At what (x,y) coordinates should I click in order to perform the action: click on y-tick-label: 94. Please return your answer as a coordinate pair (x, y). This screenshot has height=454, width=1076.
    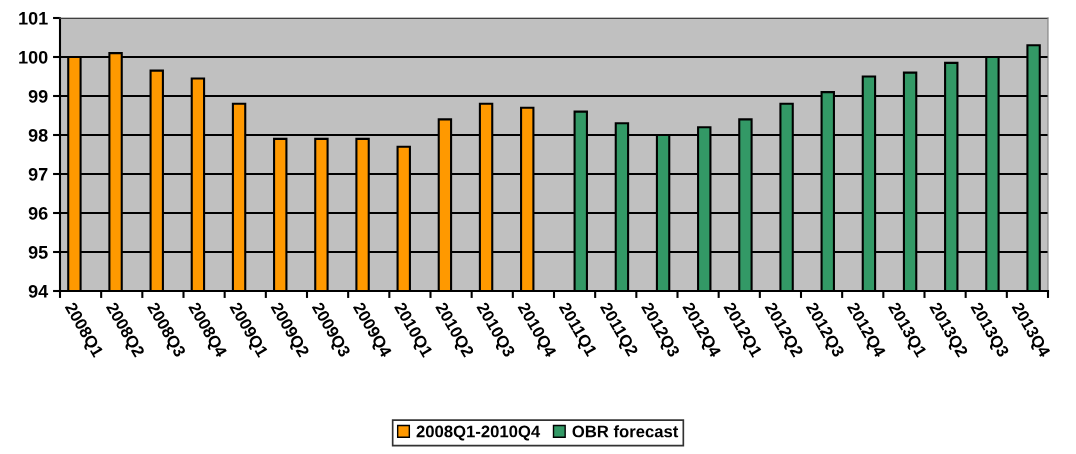
    Looking at the image, I should click on (38, 291).